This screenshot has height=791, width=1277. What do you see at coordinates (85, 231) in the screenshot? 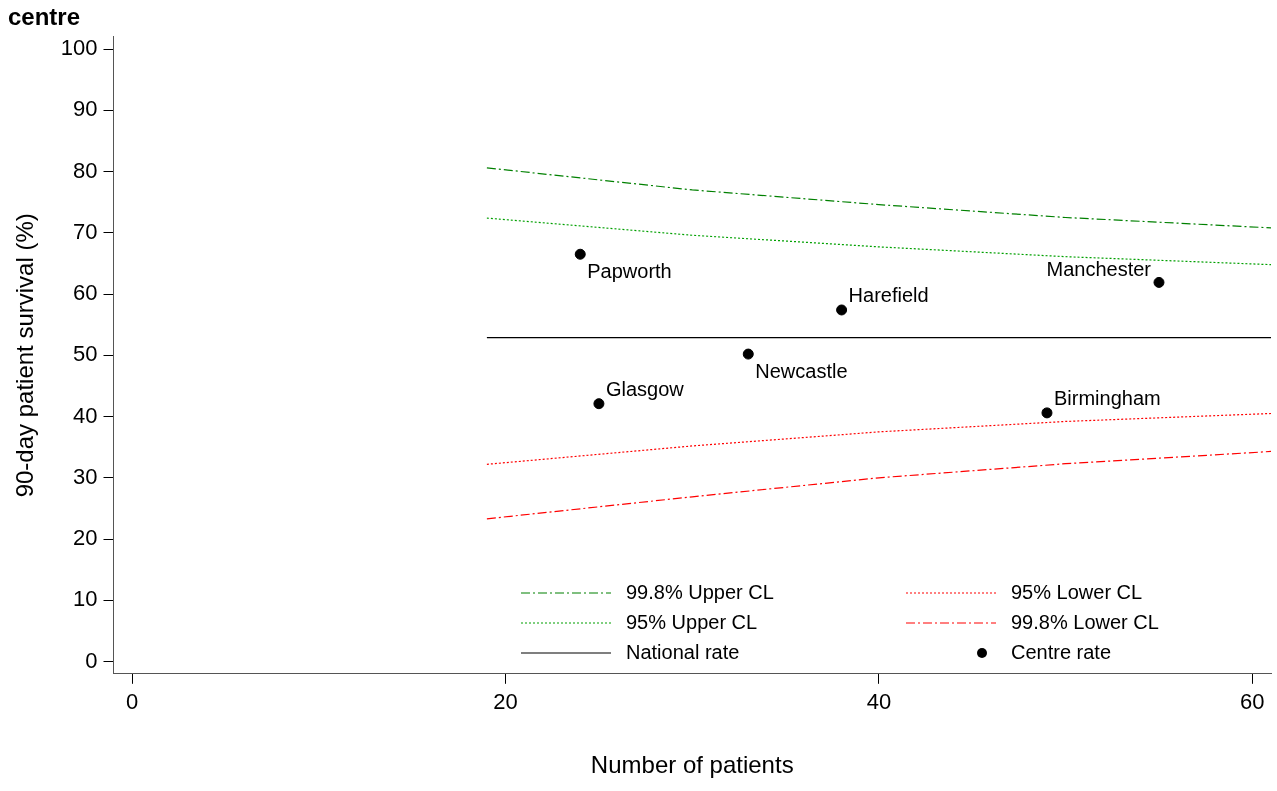
I see `y-tick-label: 70` at bounding box center [85, 231].